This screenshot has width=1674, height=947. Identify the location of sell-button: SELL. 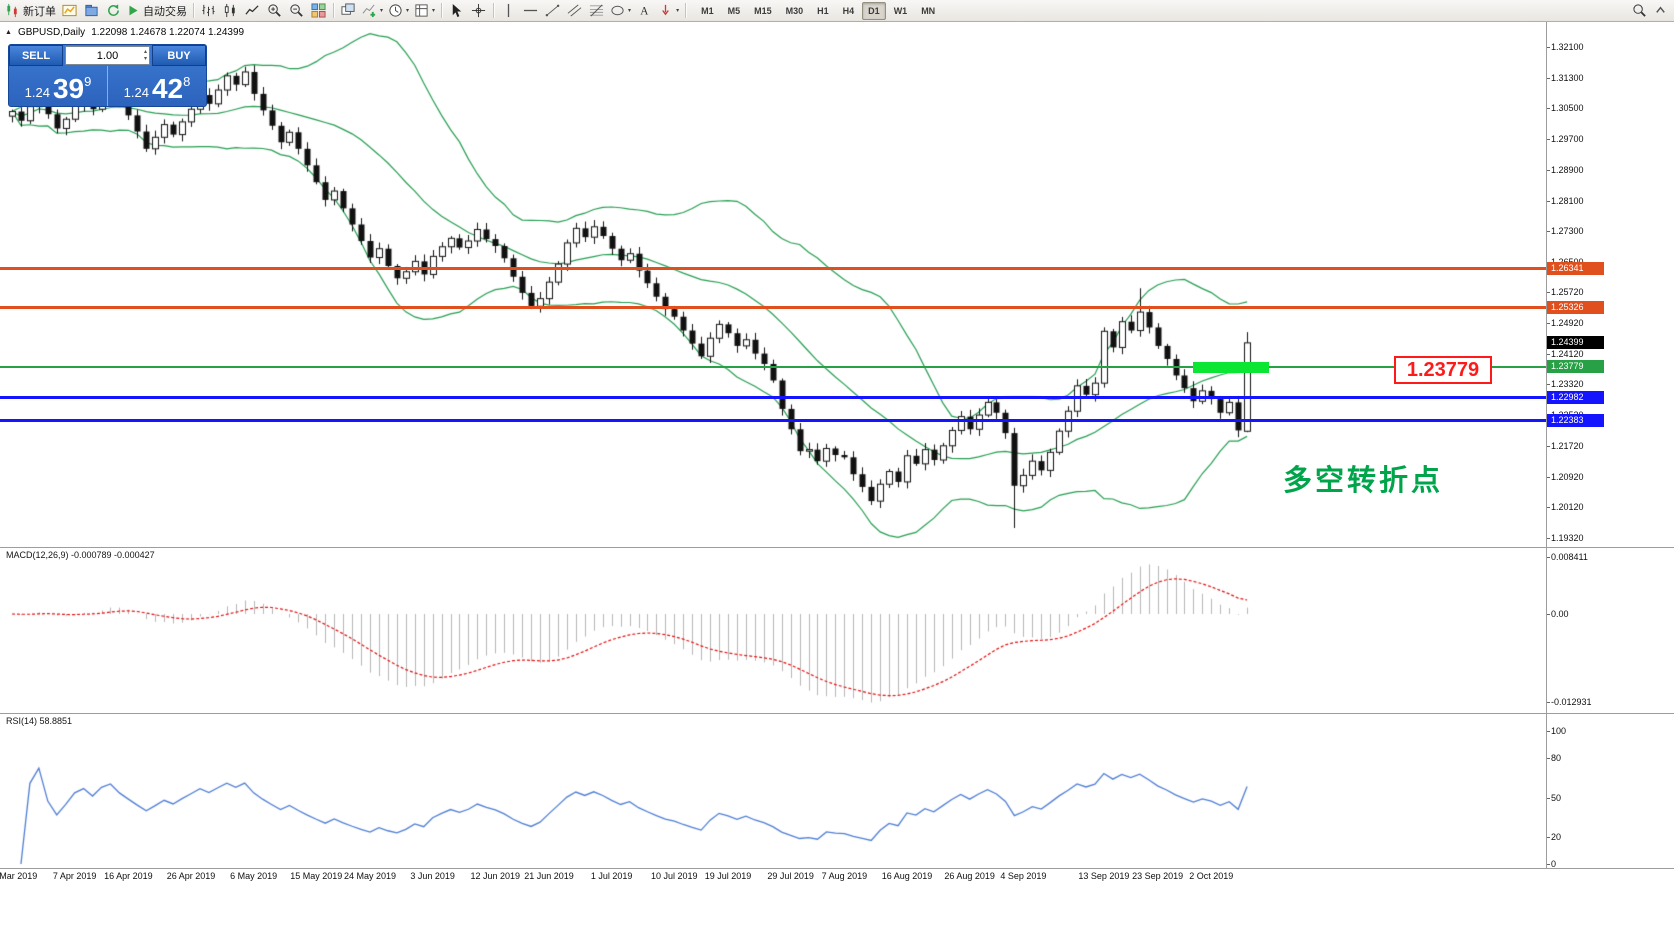
(36, 55).